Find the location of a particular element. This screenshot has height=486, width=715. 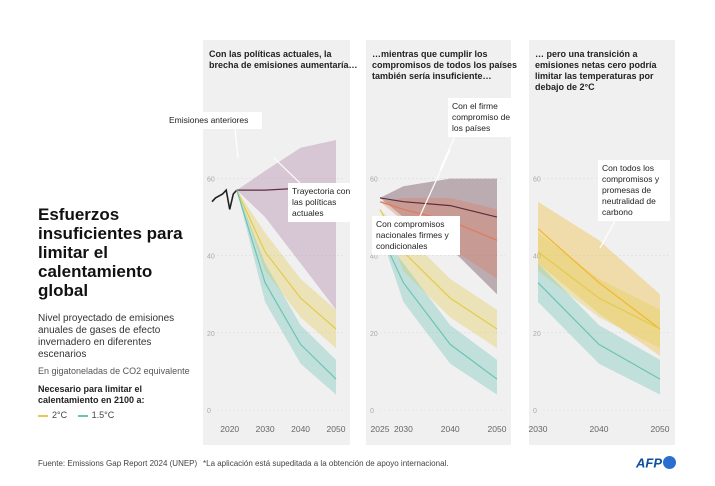

panel-title-line: debajo de 2°C is located at coordinates (565, 87).